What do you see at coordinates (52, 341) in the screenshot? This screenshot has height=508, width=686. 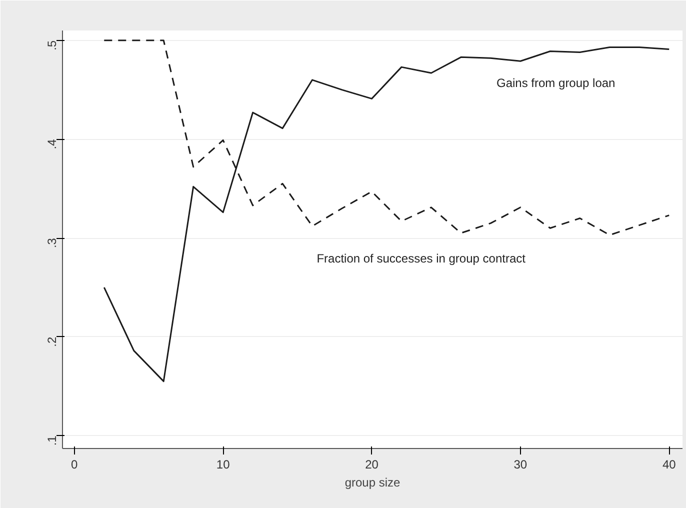 I see `y-tick-label: .2` at bounding box center [52, 341].